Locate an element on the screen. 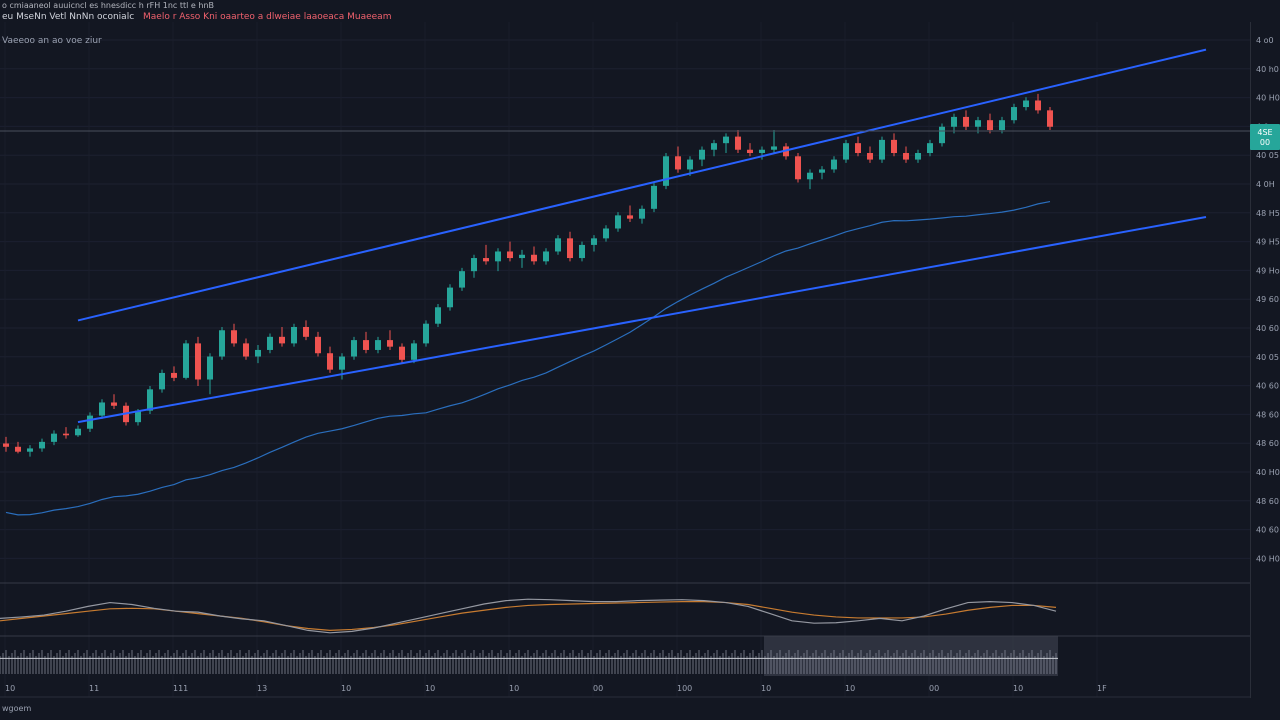  price-tick-label: 40 05 is located at coordinates (1267, 155).